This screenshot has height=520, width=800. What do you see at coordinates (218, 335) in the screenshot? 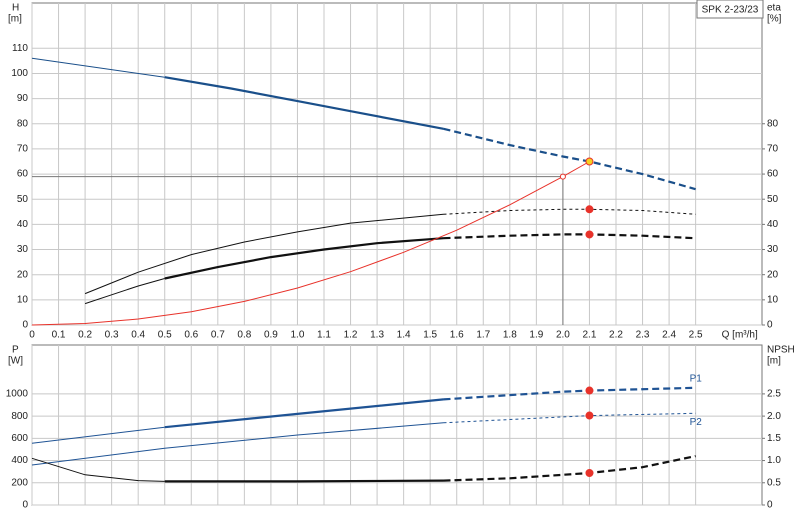
I see `x-tick-label: 0.7` at bounding box center [218, 335].